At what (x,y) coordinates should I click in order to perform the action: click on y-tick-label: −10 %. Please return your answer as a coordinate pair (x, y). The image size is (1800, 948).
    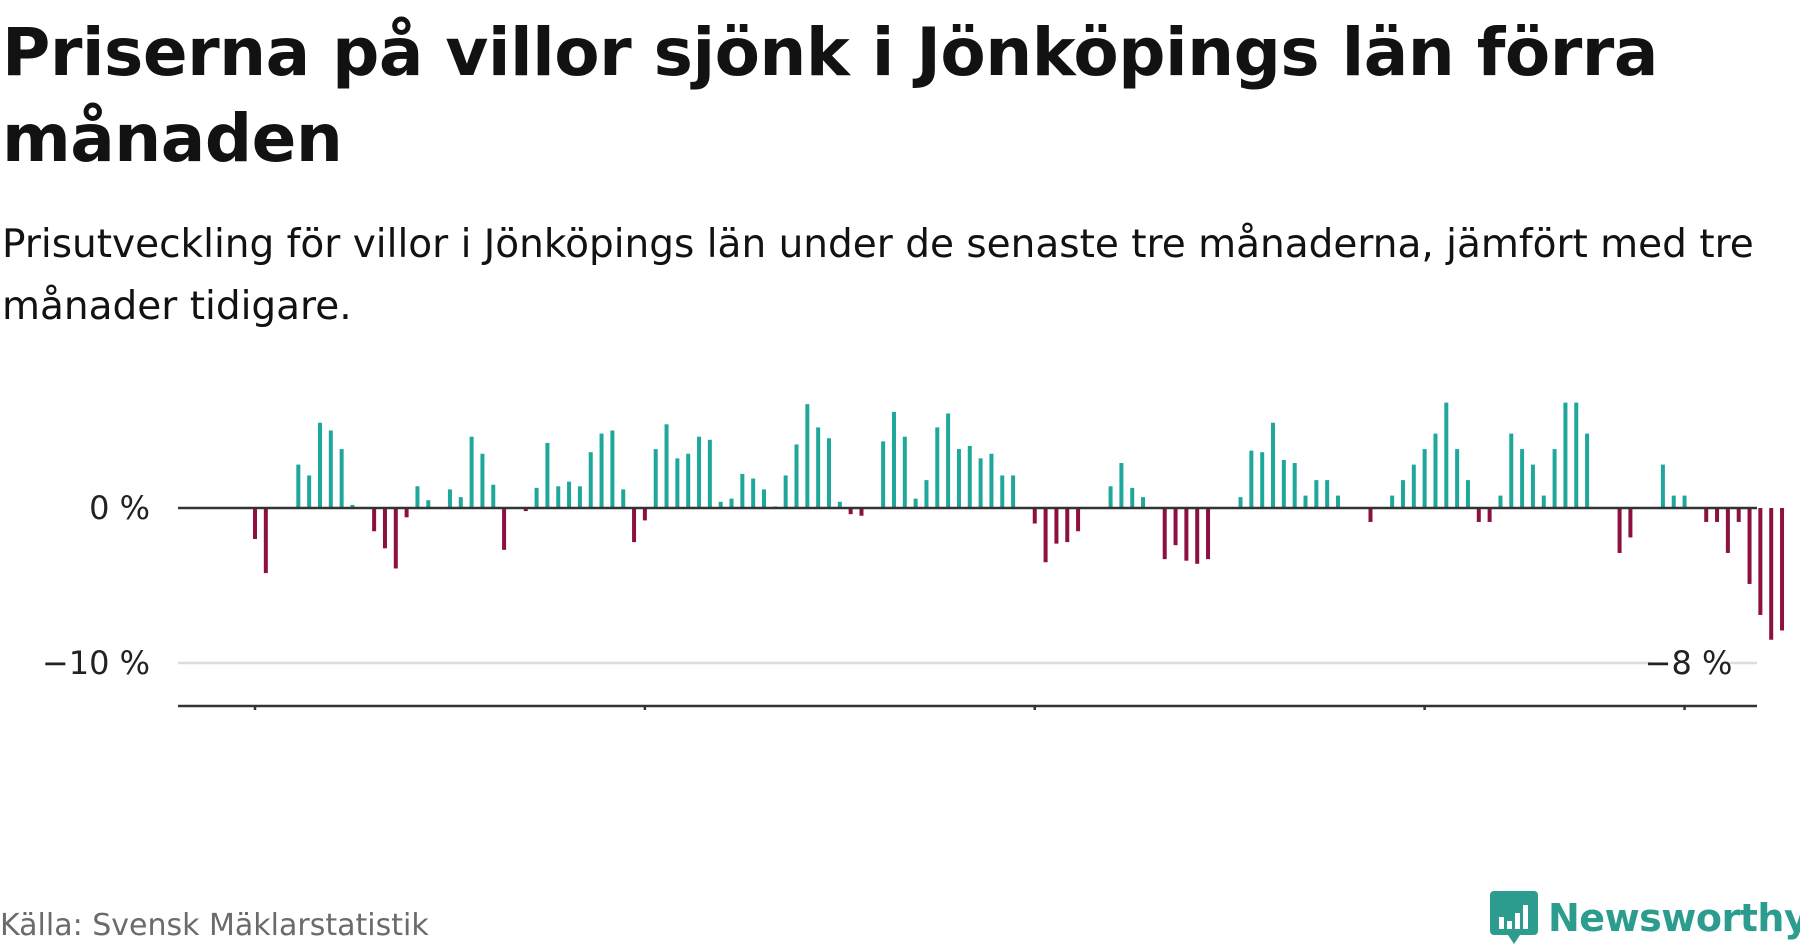
    Looking at the image, I should click on (96, 663).